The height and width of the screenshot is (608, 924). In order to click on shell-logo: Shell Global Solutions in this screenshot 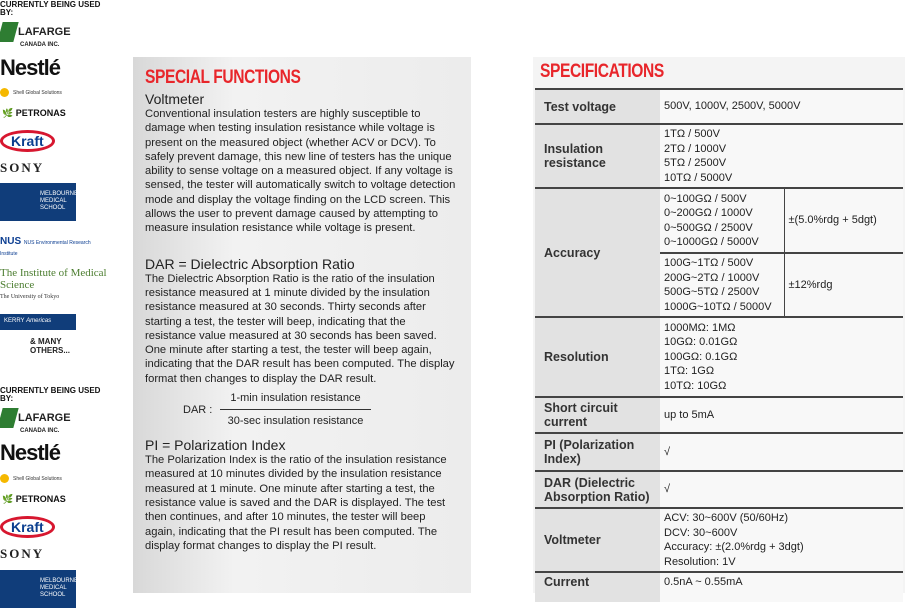, I will do `click(31, 92)`.